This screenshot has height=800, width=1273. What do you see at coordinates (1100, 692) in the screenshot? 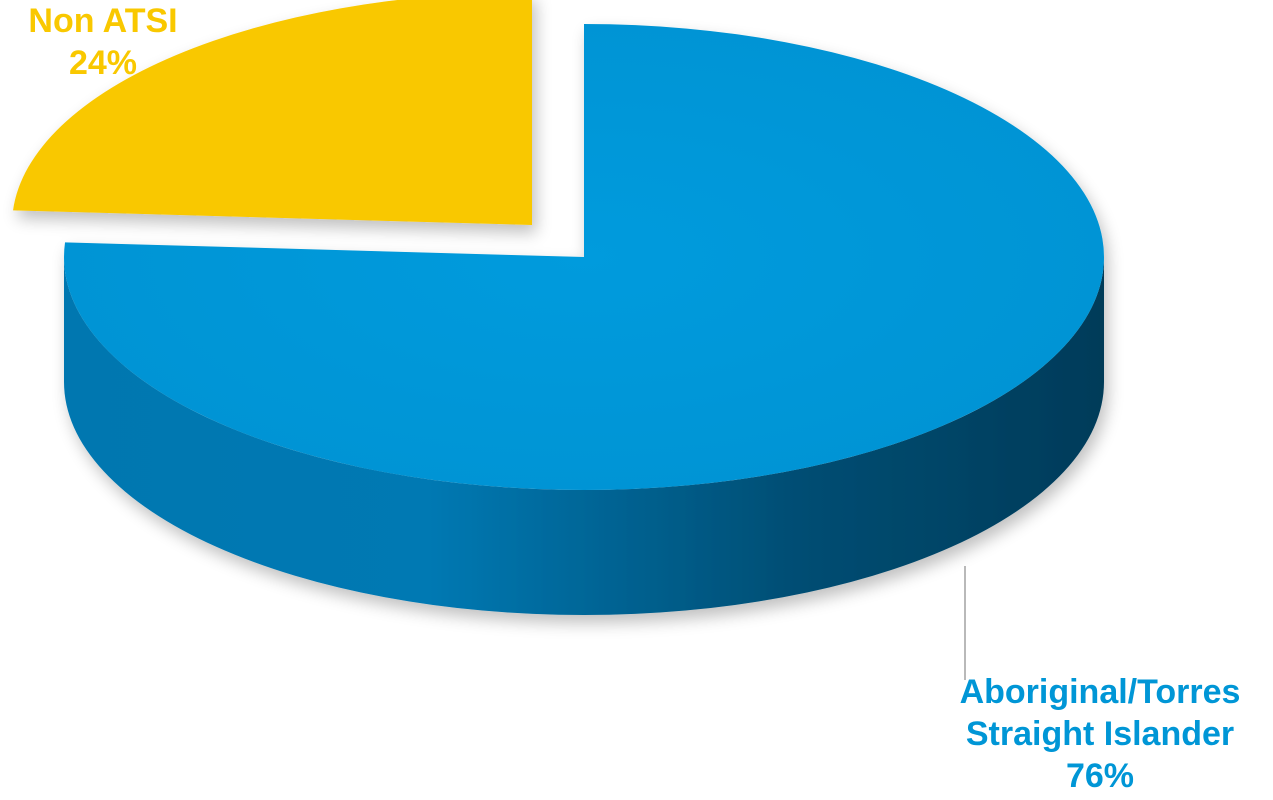
I see `data-label-line: Aboriginal/Torres` at bounding box center [1100, 692].